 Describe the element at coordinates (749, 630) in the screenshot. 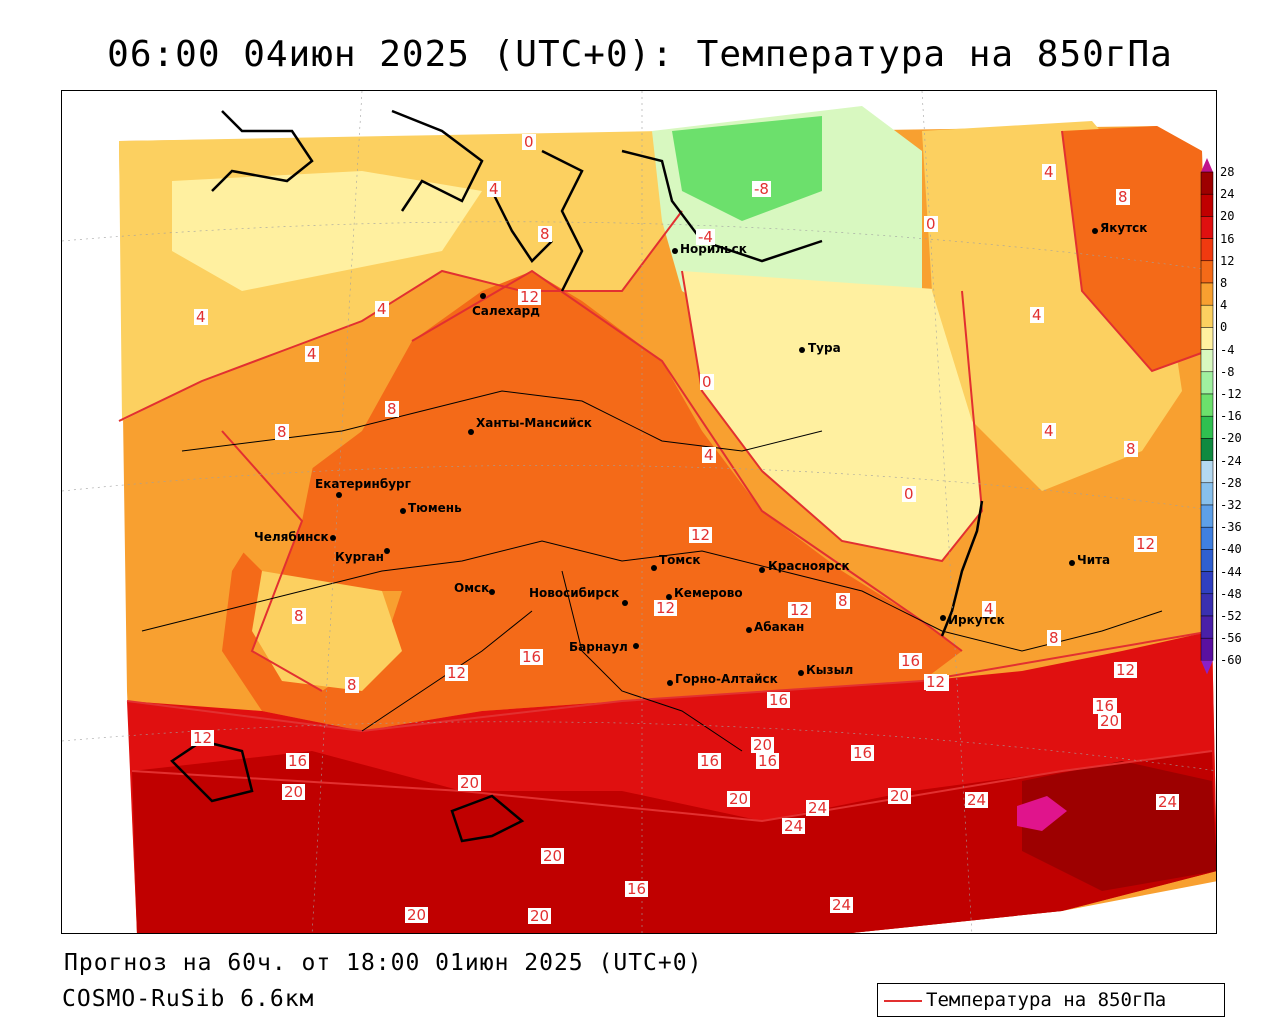

I see `city-dot-abakan` at that location.